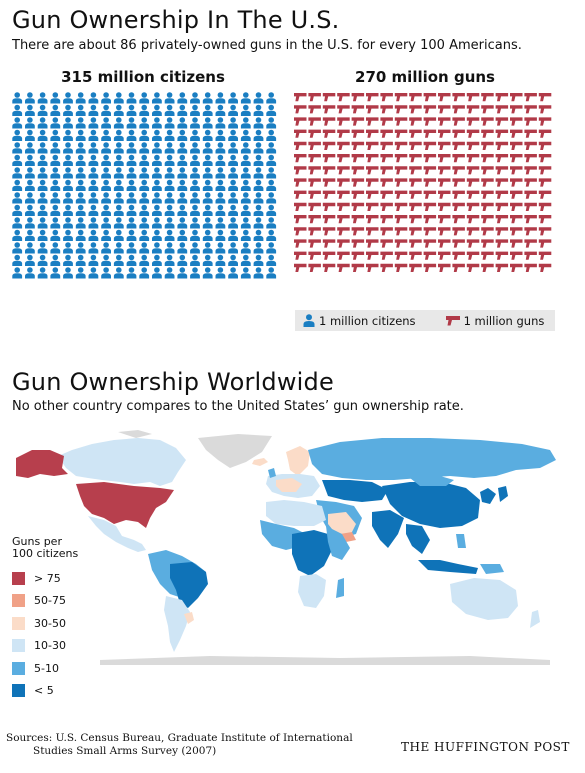 The height and width of the screenshot is (773, 585). Describe the element at coordinates (46, 668) in the screenshot. I see `legend-label-5-10: 5-10` at that location.